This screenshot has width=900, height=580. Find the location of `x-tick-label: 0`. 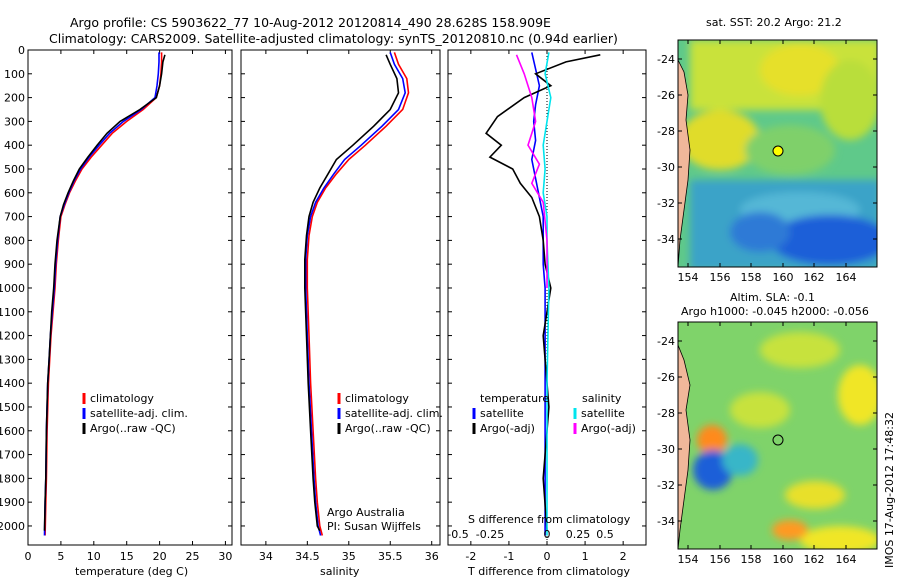

x-tick-label: 0 is located at coordinates (547, 556).